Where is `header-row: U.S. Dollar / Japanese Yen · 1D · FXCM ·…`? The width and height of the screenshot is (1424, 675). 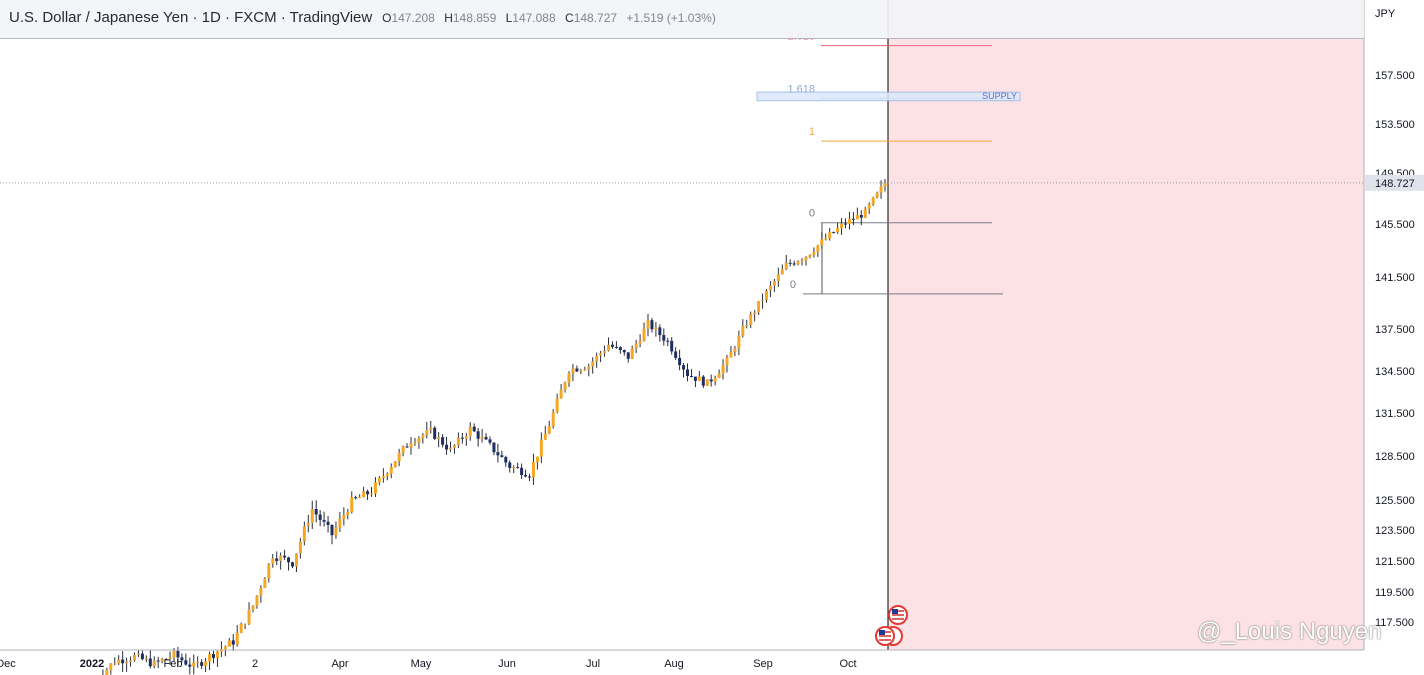
header-row: U.S. Dollar / Japanese Yen · 1D · FXCM ·… is located at coordinates (362, 17).